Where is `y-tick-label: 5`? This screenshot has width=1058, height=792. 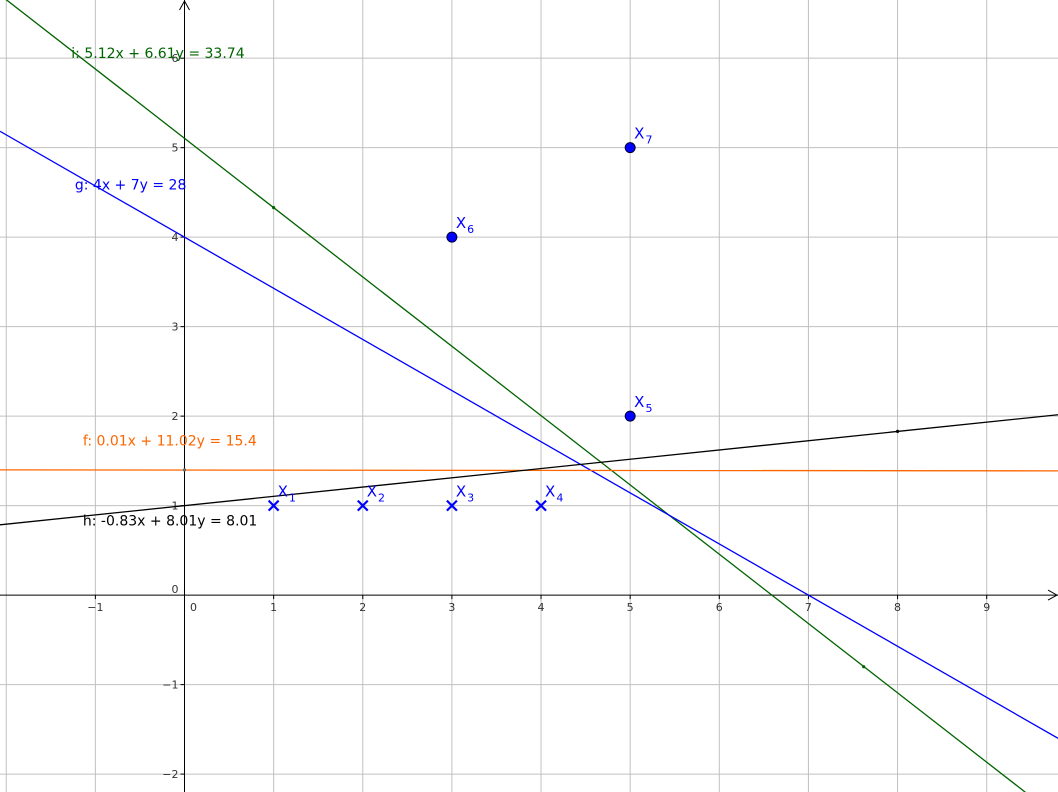 y-tick-label: 5 is located at coordinates (175, 148).